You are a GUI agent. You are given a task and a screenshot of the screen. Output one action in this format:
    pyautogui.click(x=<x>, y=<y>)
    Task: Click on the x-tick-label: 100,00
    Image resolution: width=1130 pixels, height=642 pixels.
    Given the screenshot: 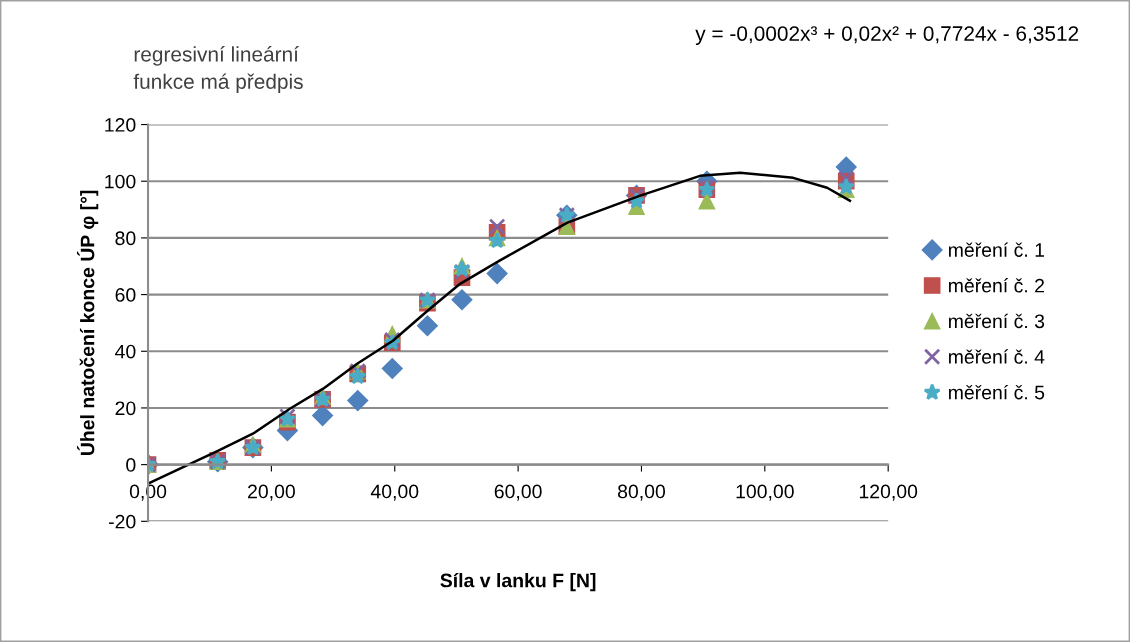 What is the action you would take?
    pyautogui.click(x=765, y=492)
    